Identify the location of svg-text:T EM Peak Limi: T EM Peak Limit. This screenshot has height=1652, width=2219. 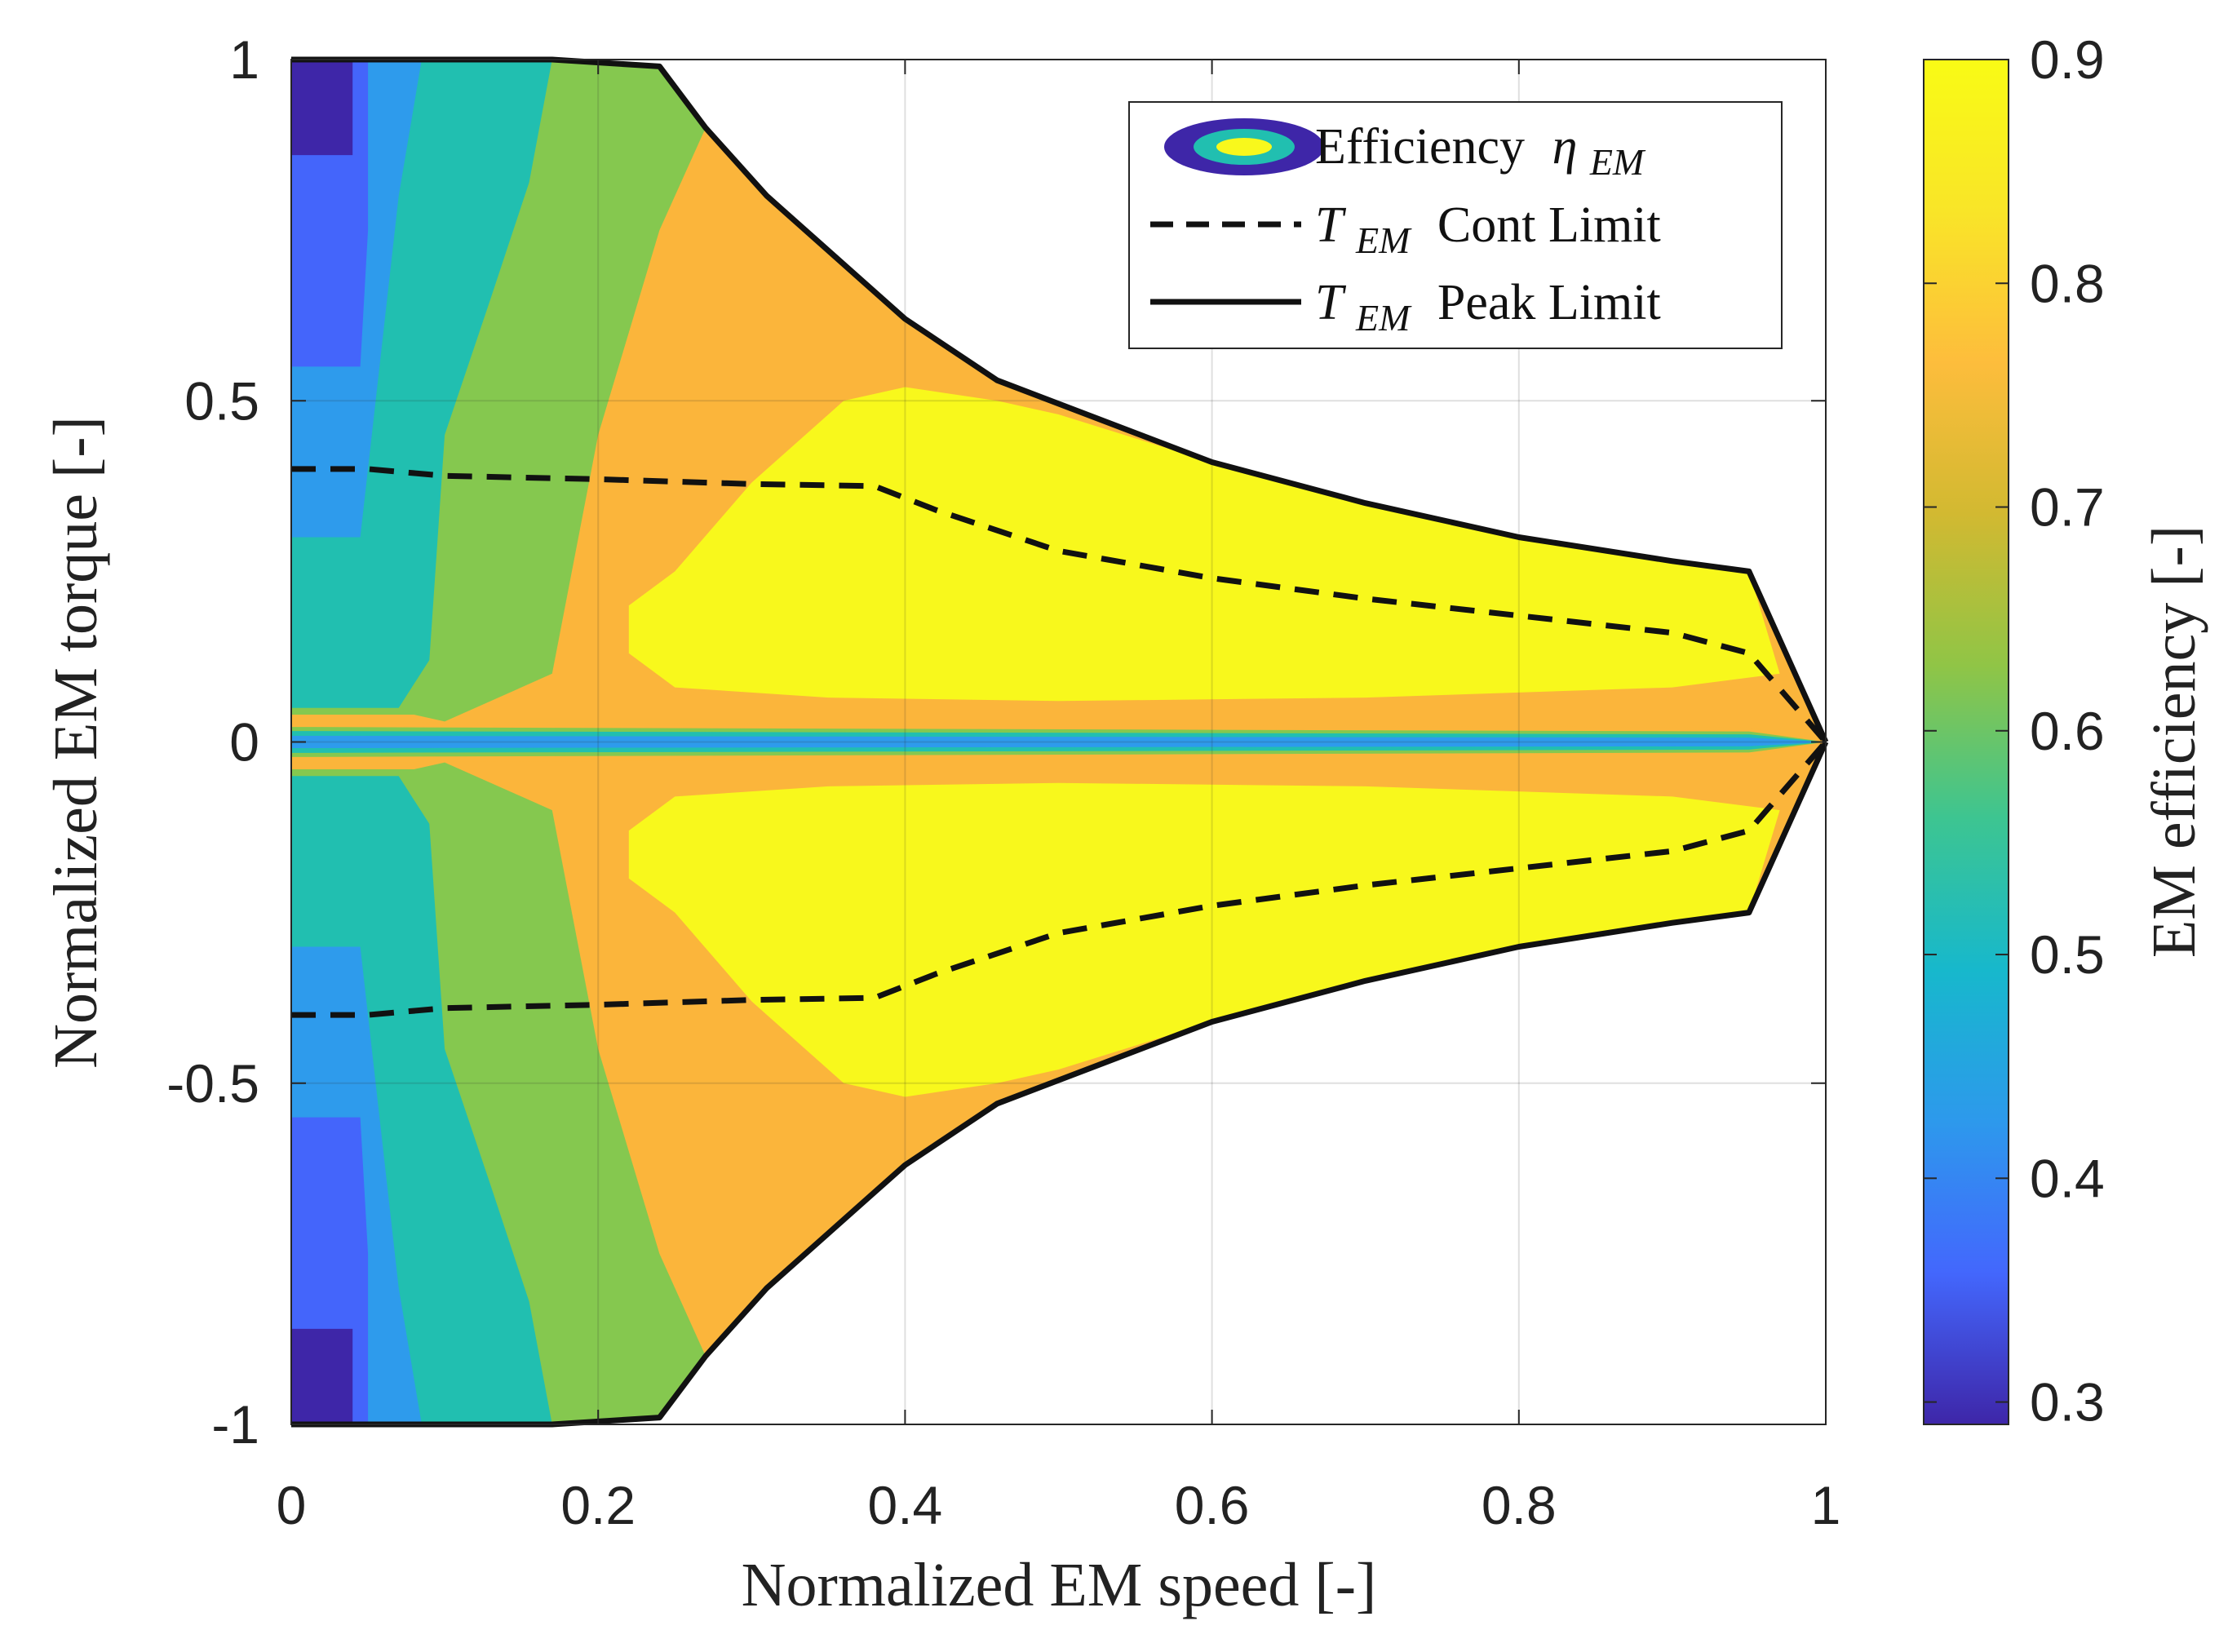
(1488, 308).